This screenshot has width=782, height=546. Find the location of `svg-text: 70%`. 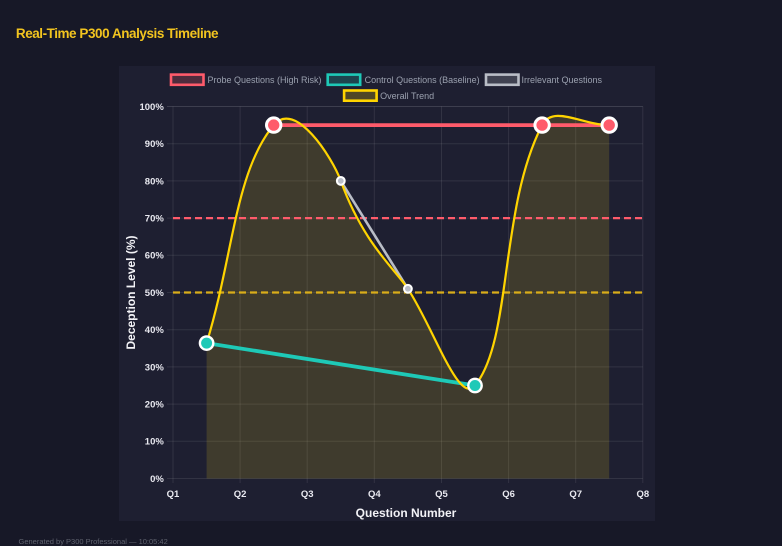

svg-text: 70% is located at coordinates (155, 219).